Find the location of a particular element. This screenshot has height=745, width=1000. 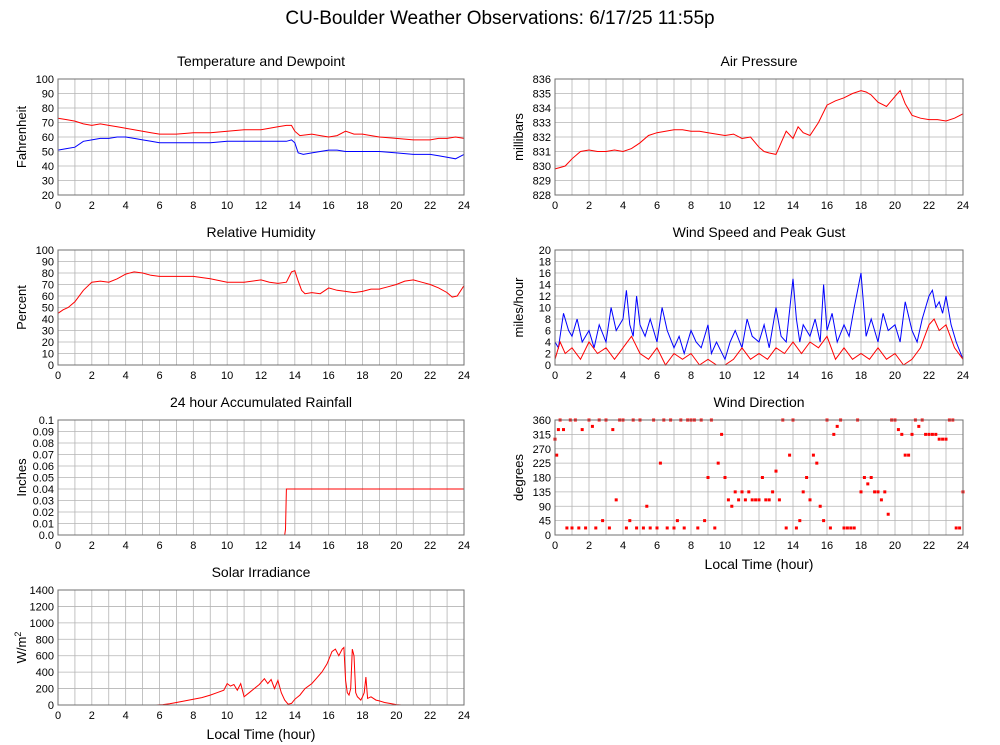

pressure-x-tick-label: 4 is located at coordinates (623, 206).